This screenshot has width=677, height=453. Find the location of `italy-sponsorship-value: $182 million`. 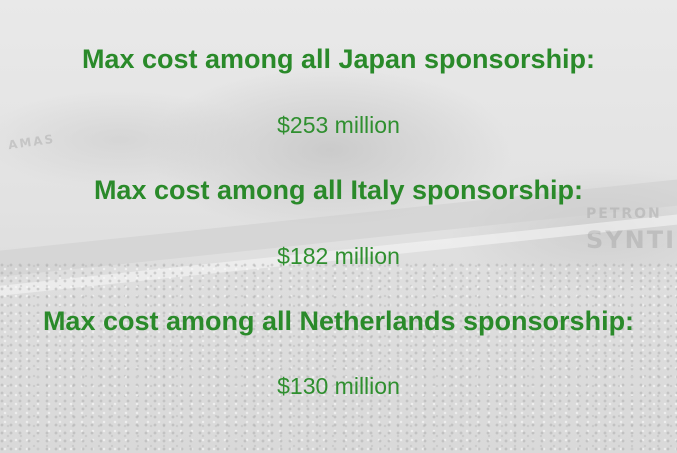

italy-sponsorship-value: $182 million is located at coordinates (338, 256).